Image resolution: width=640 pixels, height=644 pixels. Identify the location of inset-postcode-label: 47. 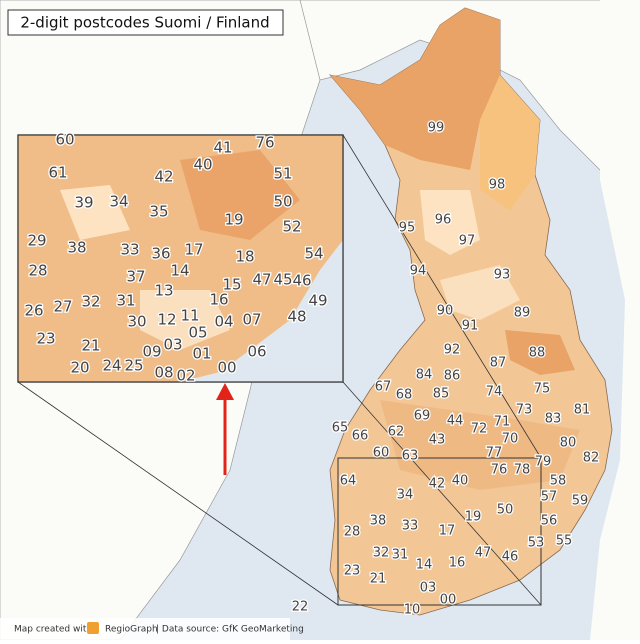
(261, 280).